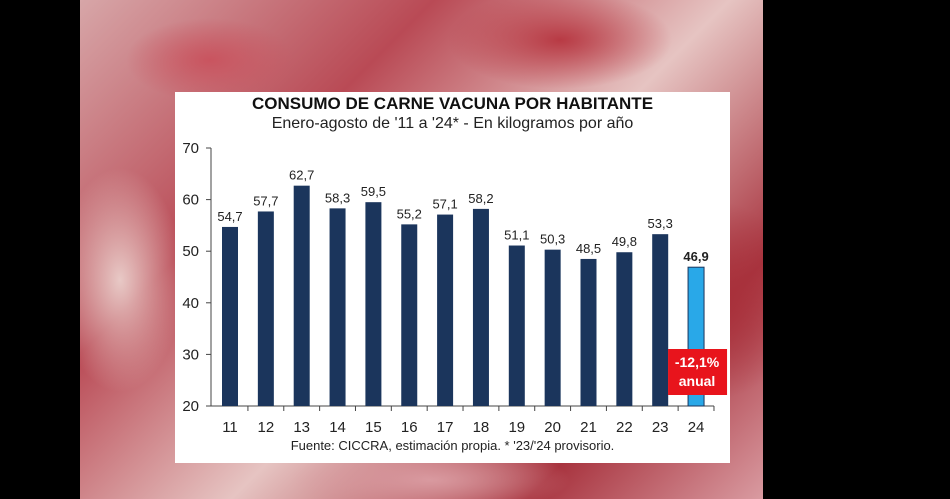 The height and width of the screenshot is (499, 950). Describe the element at coordinates (660, 223) in the screenshot. I see `data-label: 53,3` at that location.